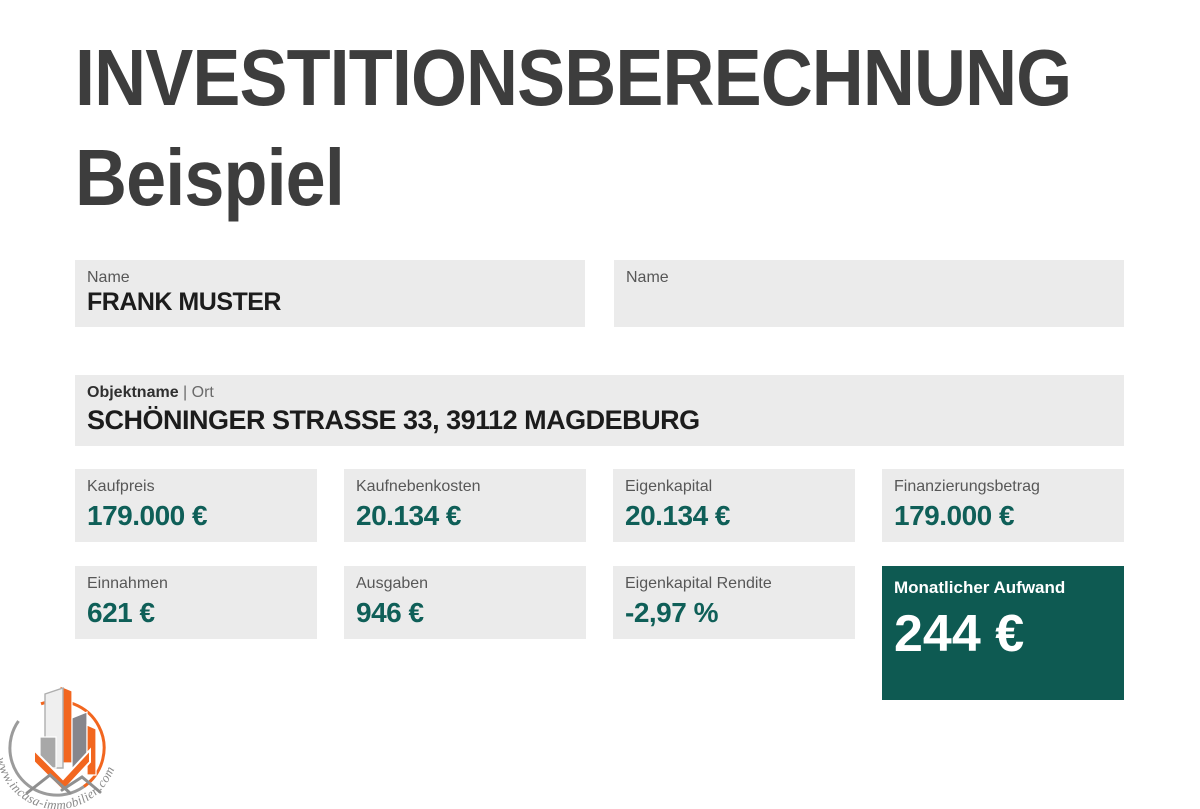 The image size is (1200, 809). What do you see at coordinates (63, 784) in the screenshot?
I see `roof-lines-icon` at bounding box center [63, 784].